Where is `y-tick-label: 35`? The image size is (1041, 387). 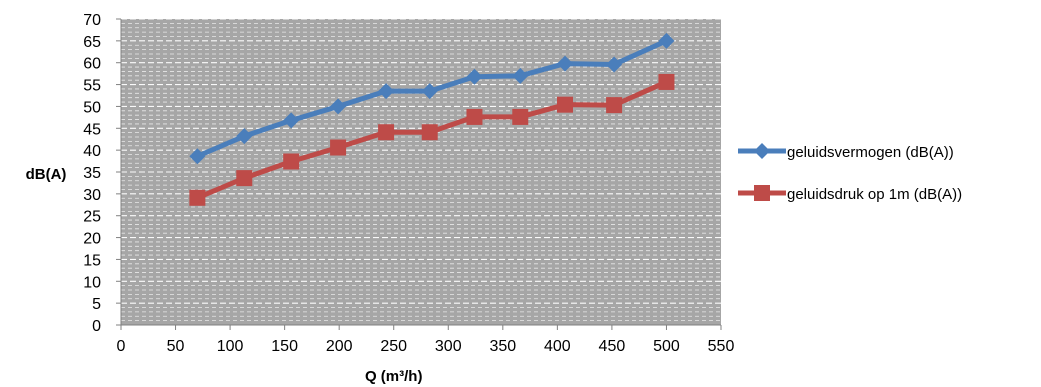 y-tick-label: 35 is located at coordinates (92, 173).